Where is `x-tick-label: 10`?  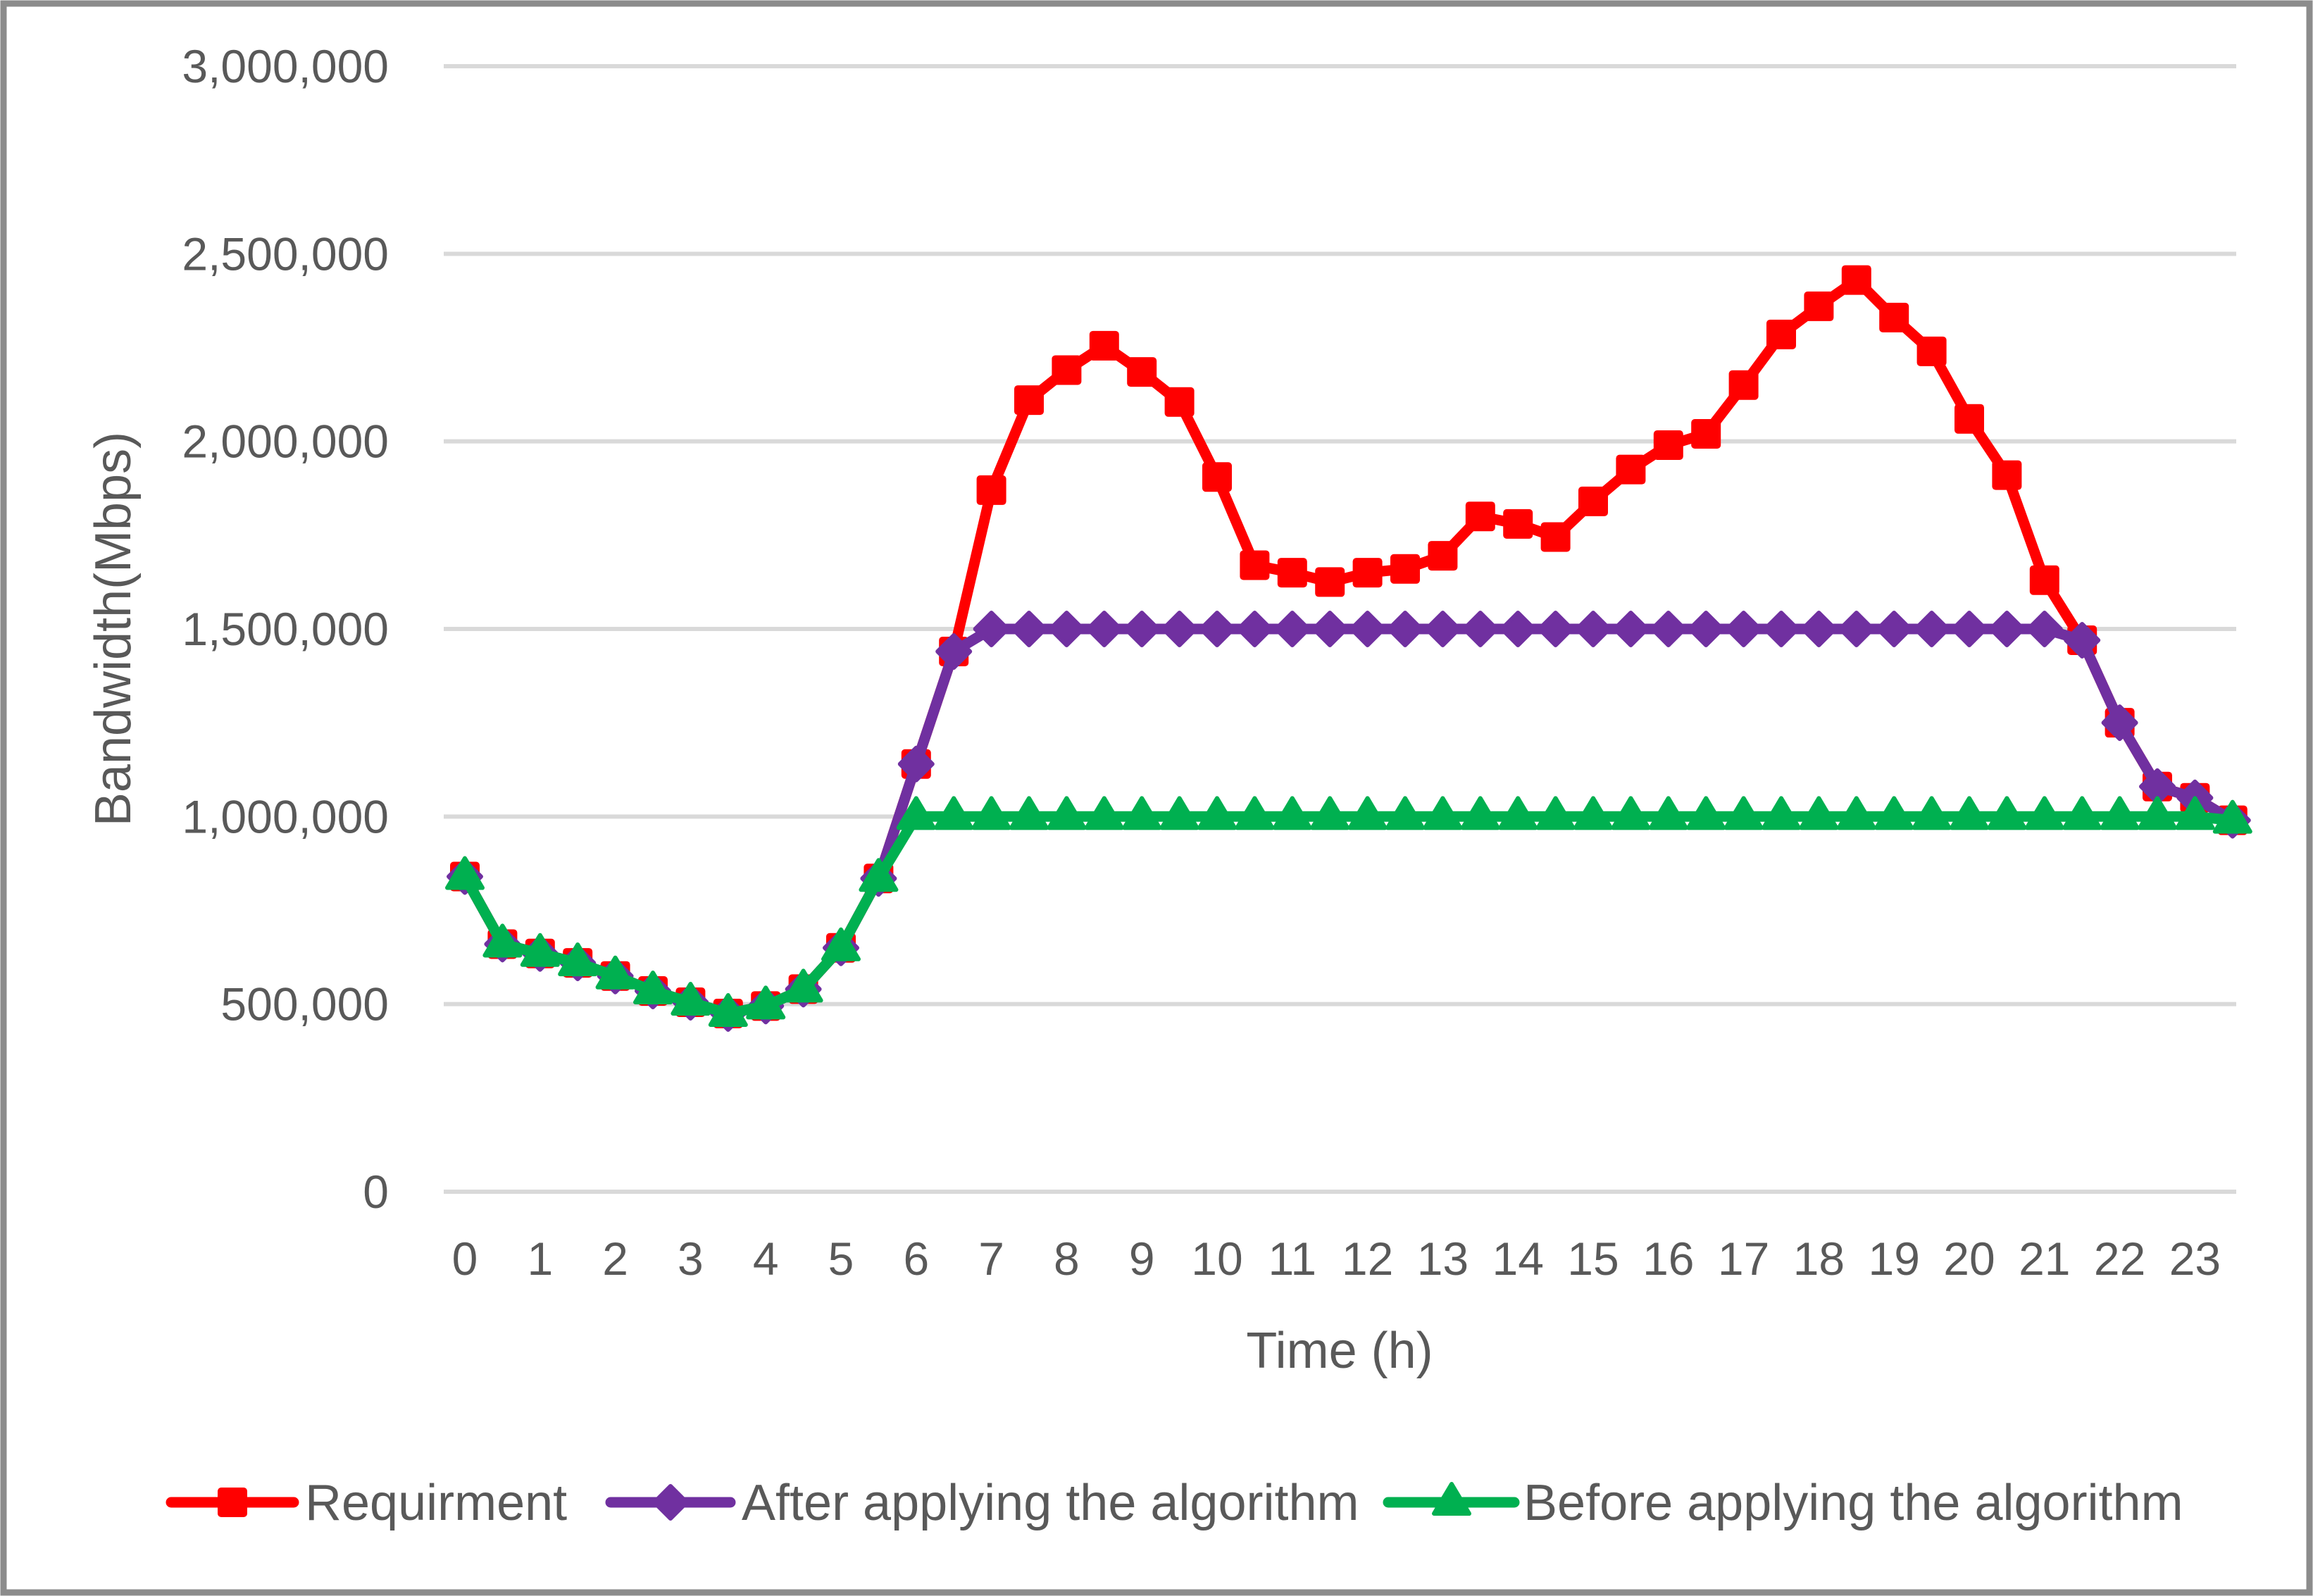
x-tick-label: 10 is located at coordinates (1216, 1259).